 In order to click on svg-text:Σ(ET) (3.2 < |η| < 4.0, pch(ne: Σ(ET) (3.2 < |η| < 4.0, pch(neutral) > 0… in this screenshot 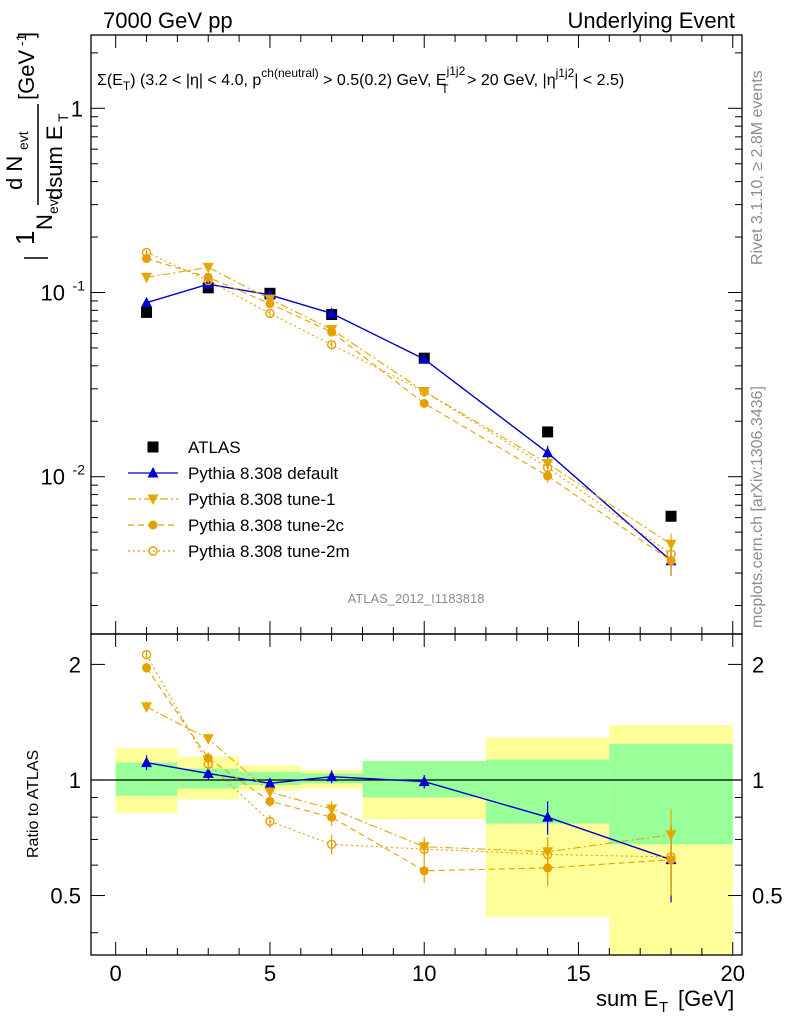, I will do `click(360, 80)`.